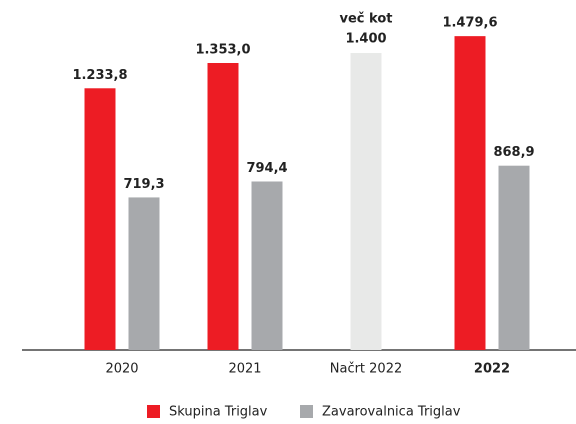  What do you see at coordinates (222, 50) in the screenshot?
I see `value-label: 1.353,0` at bounding box center [222, 50].